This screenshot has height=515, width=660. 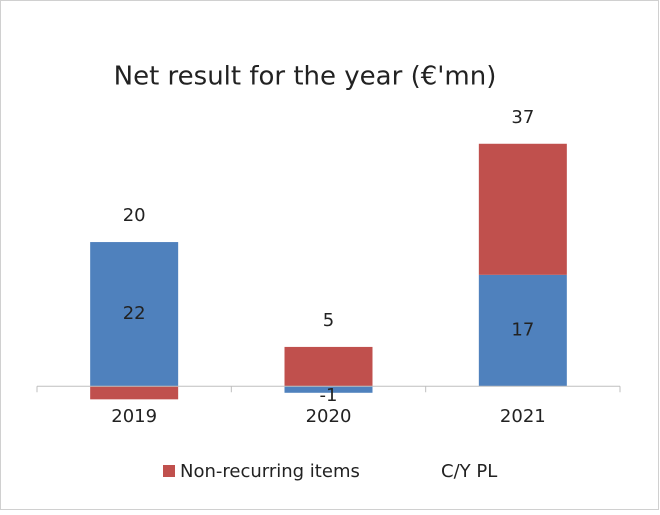 I want to click on data-label: -1, so click(x=329, y=395).